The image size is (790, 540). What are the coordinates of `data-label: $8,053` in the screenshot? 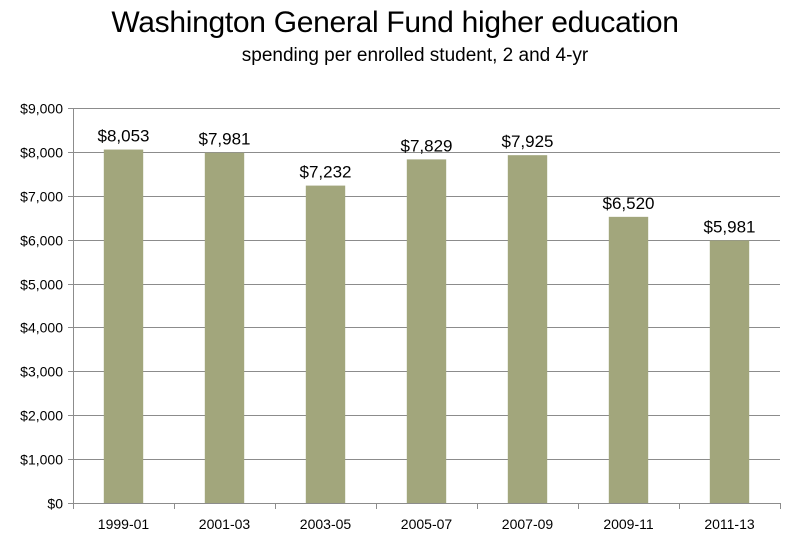 It's located at (124, 136).